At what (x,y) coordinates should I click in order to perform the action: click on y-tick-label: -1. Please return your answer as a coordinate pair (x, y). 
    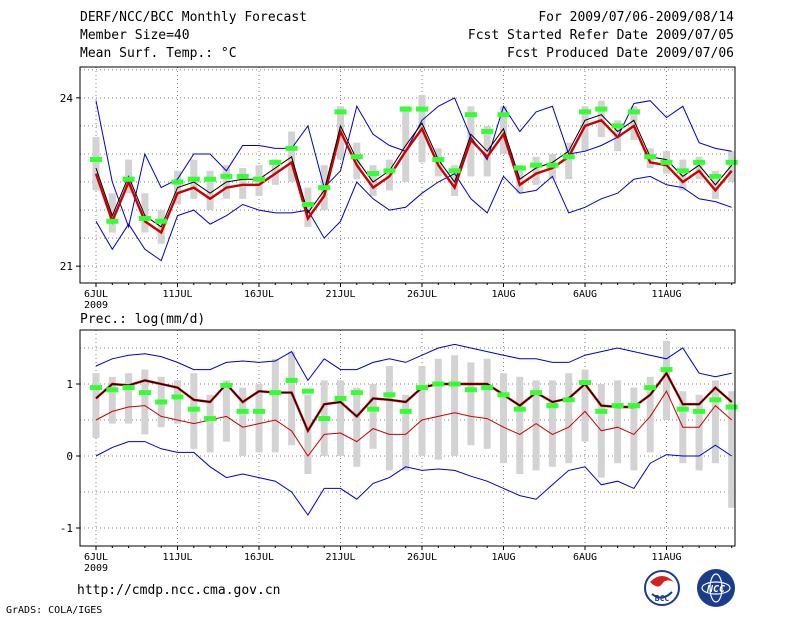
    Looking at the image, I should click on (66, 528).